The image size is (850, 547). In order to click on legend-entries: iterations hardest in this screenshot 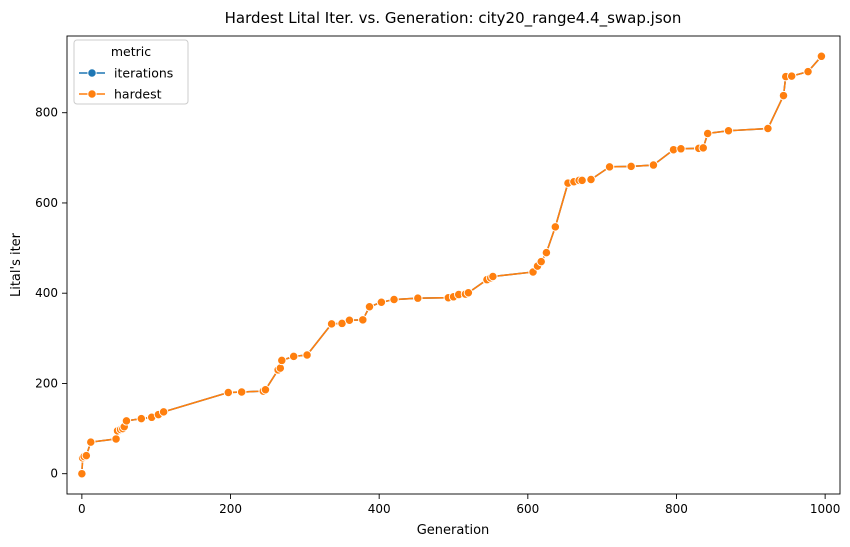, I will do `click(126, 84)`.